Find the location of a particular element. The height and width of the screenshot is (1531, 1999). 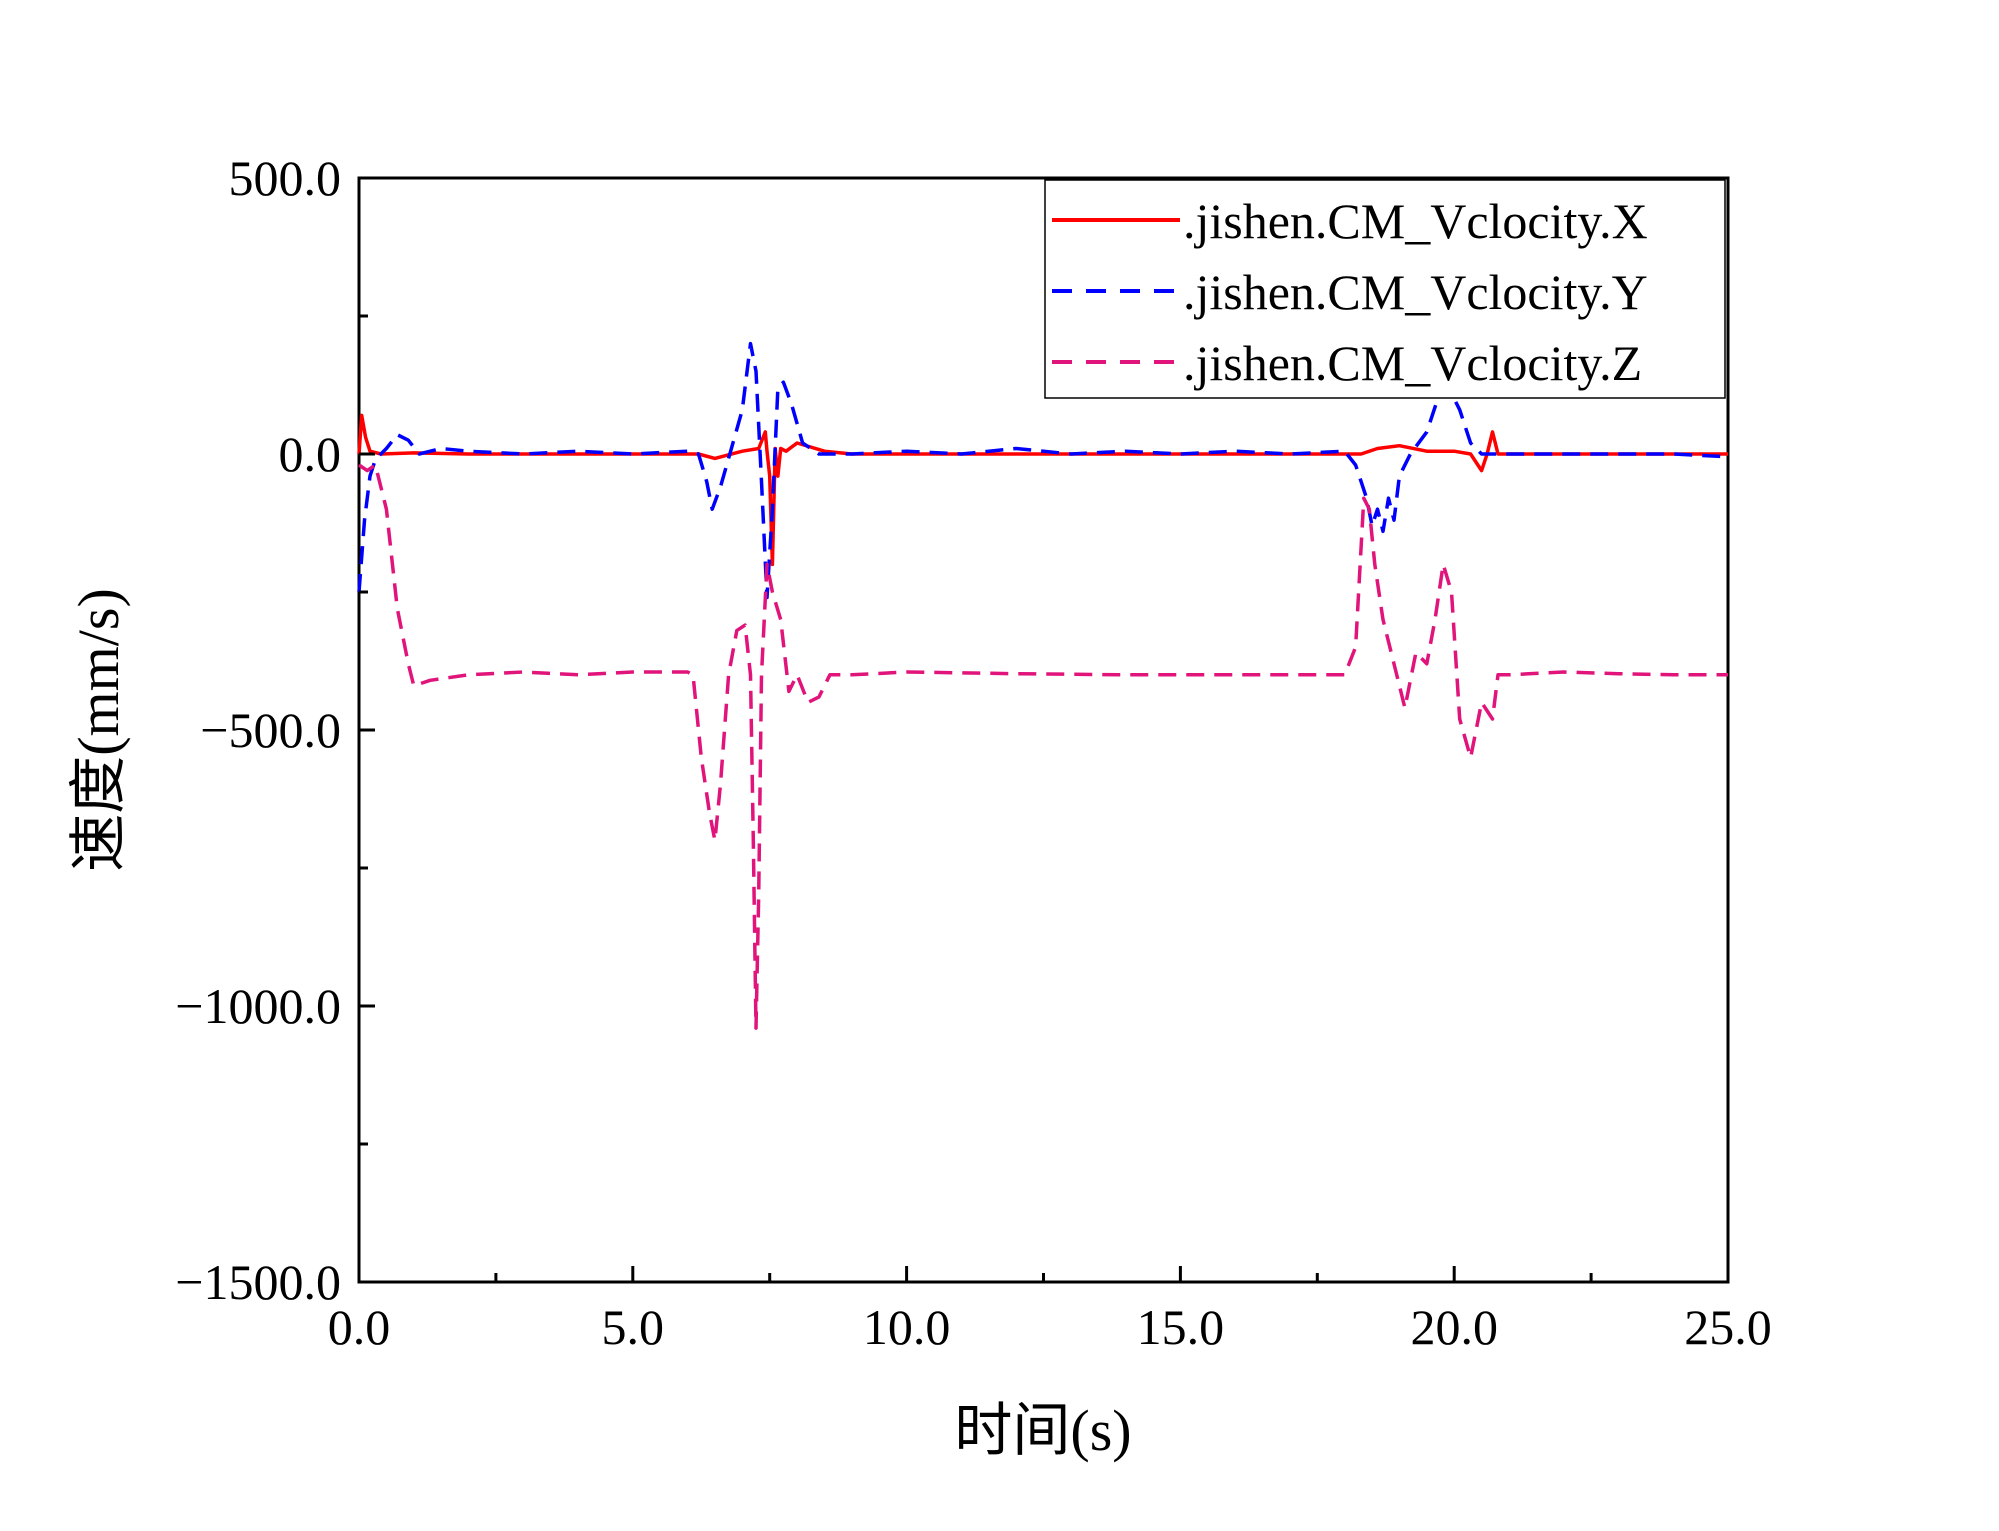

x-tick-label: 10.0 is located at coordinates (907, 1327).